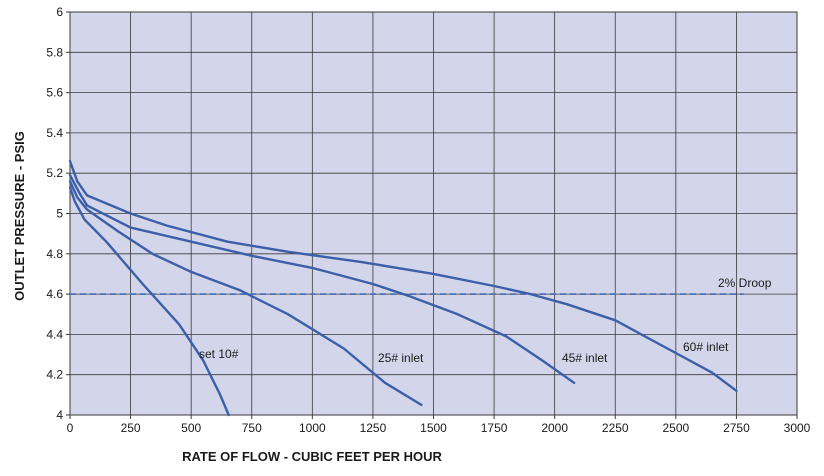 The width and height of the screenshot is (824, 476). What do you see at coordinates (675, 428) in the screenshot?
I see `x-tick-label: 2500` at bounding box center [675, 428].